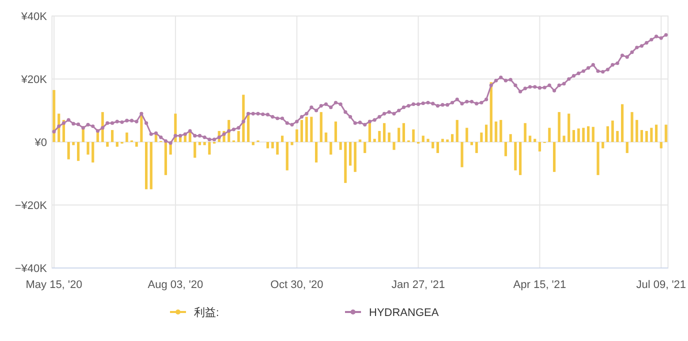 The height and width of the screenshot is (341, 688). I want to click on y-tick-label: −¥40K, so click(31, 269).